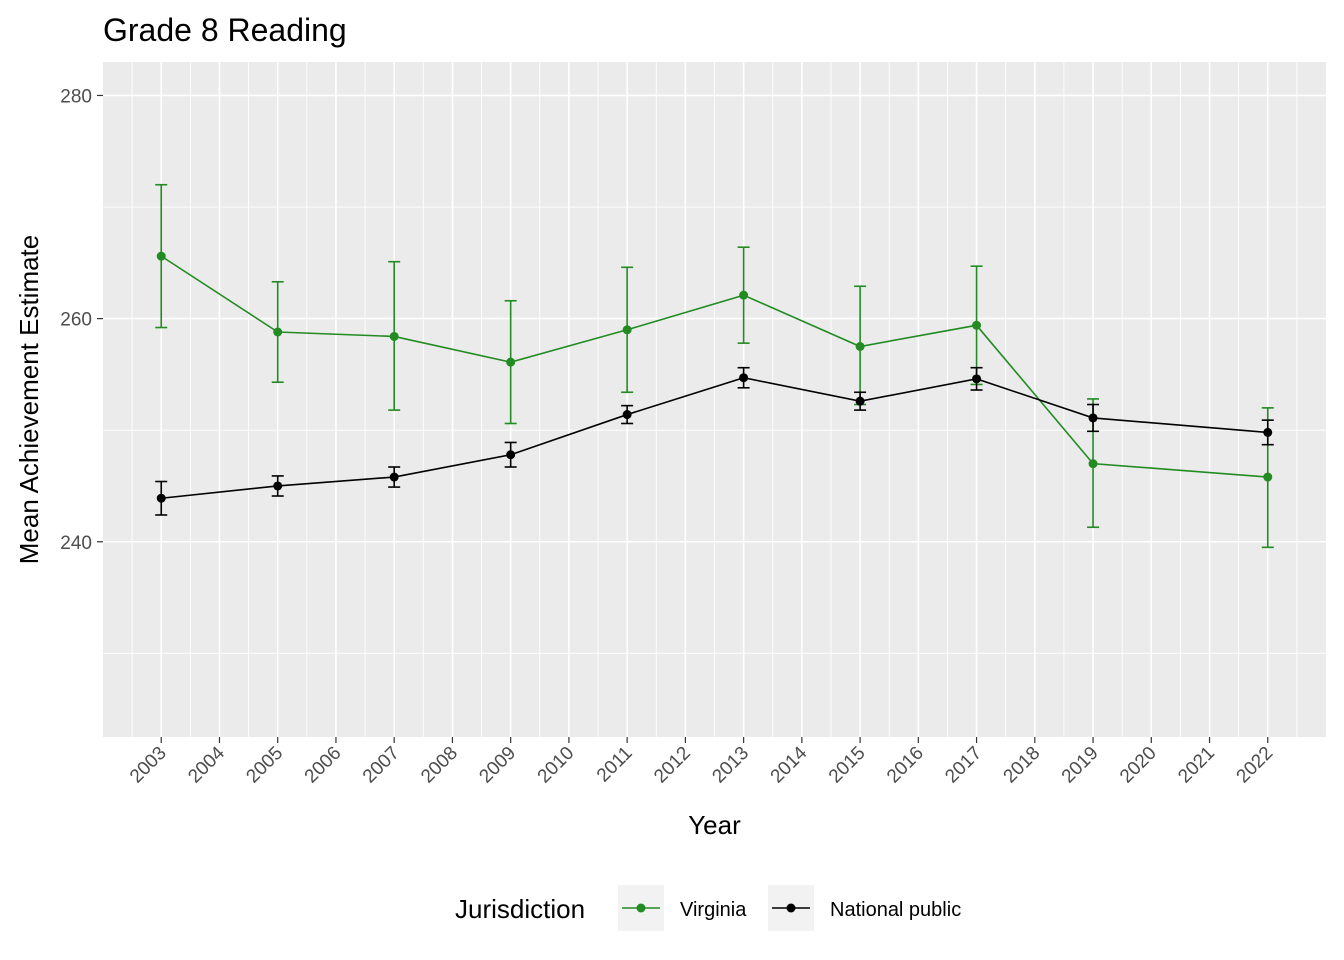 This screenshot has width=1344, height=960. What do you see at coordinates (1138, 765) in the screenshot?
I see `x-tick-label: 2020` at bounding box center [1138, 765].